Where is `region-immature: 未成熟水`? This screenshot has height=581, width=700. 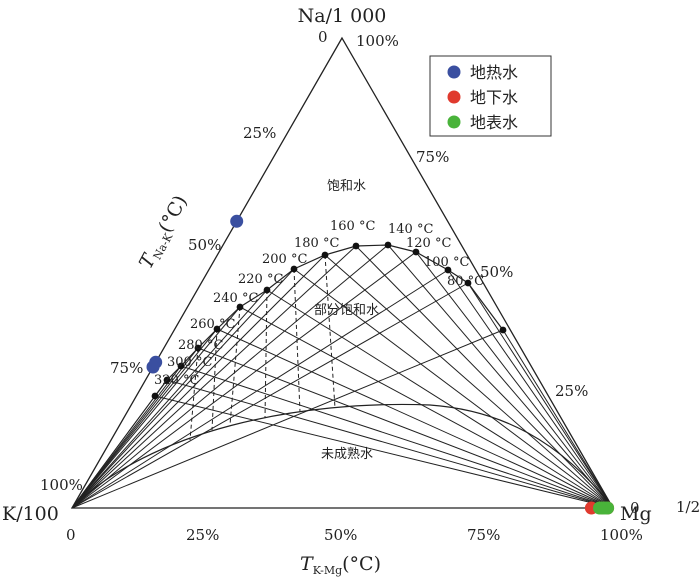
region-immature: 未成熟水 is located at coordinates (347, 454).